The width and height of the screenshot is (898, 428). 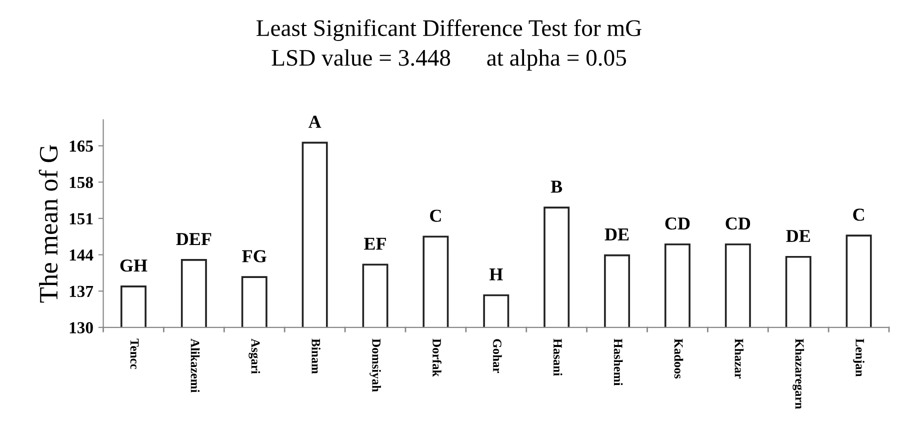 I want to click on x-tick-label: Domsiyah, so click(x=375, y=365).